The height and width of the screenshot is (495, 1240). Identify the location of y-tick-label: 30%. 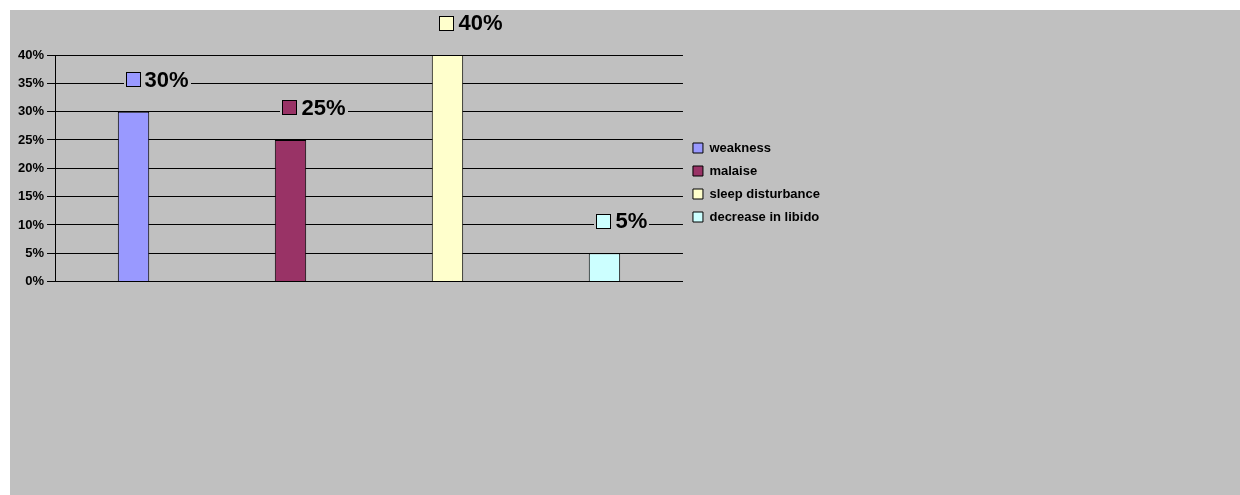
(31, 111).